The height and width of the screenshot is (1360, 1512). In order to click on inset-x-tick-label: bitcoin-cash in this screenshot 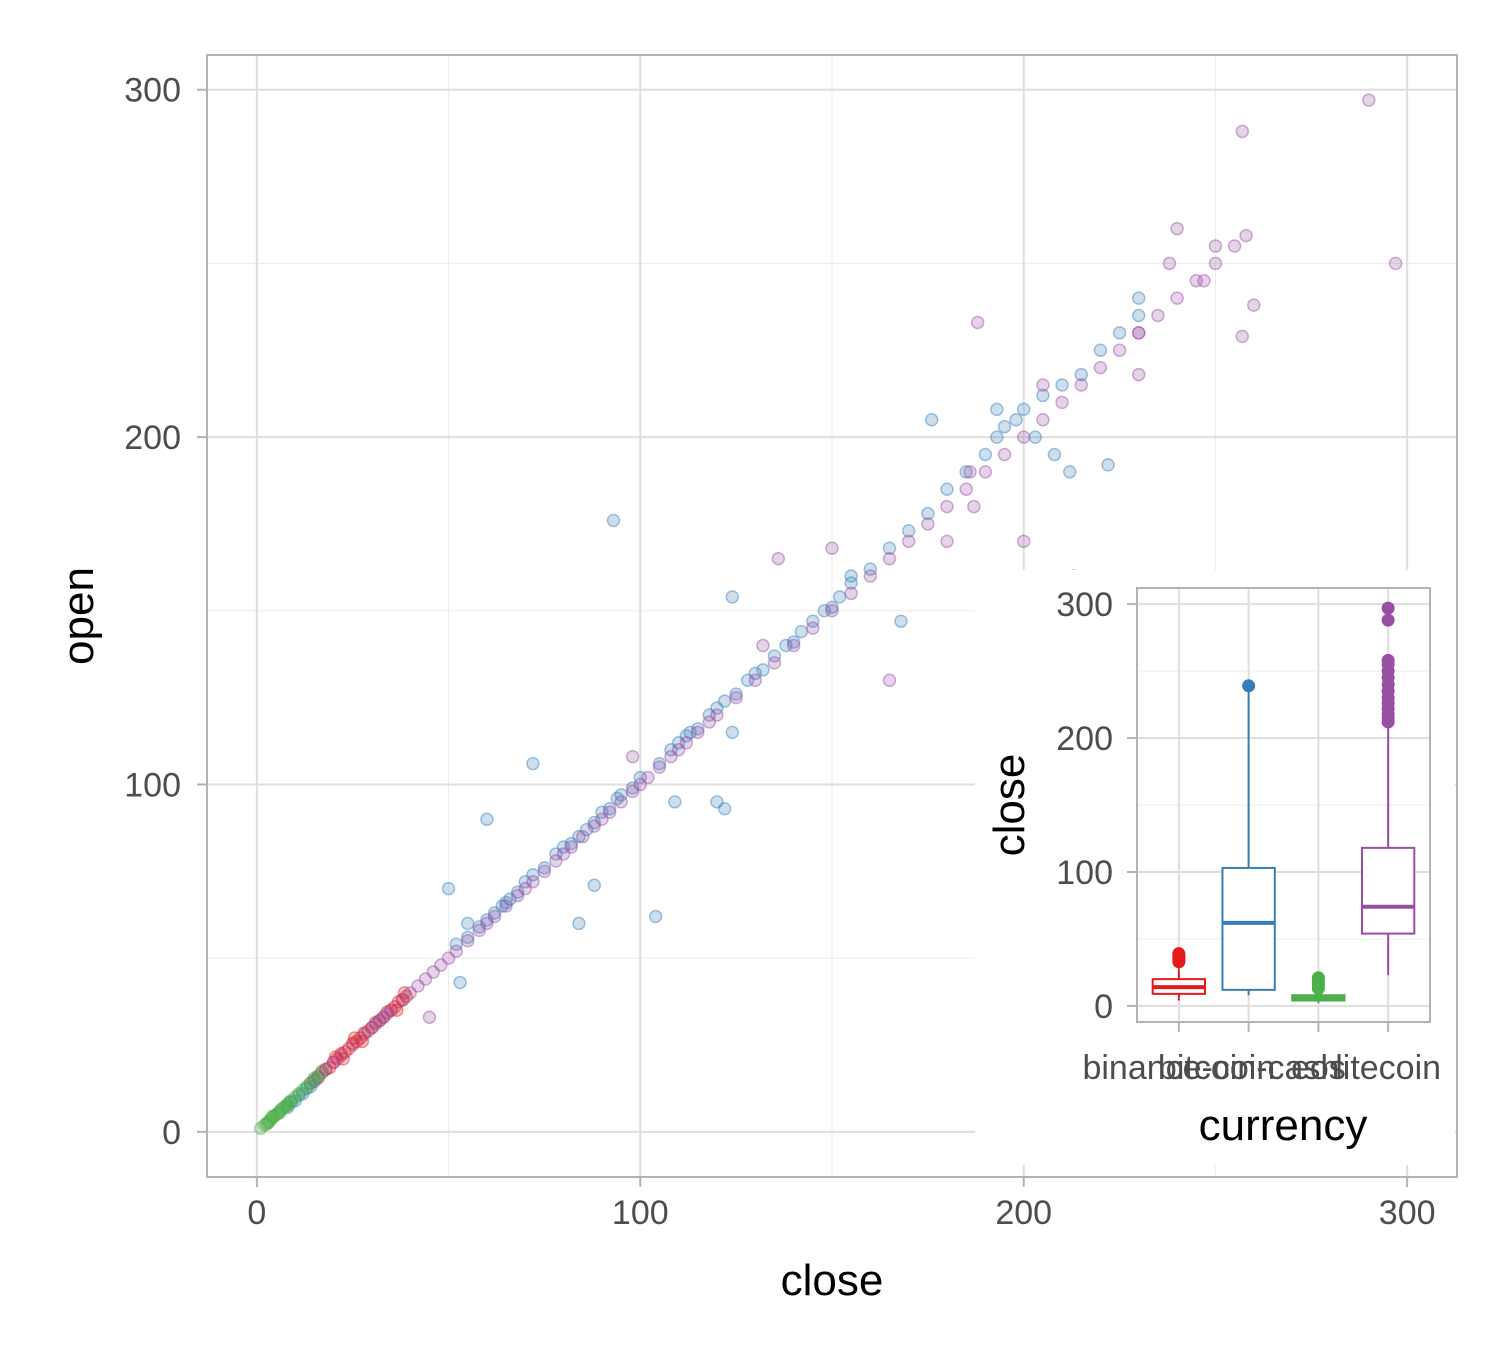, I will do `click(1248, 1068)`.